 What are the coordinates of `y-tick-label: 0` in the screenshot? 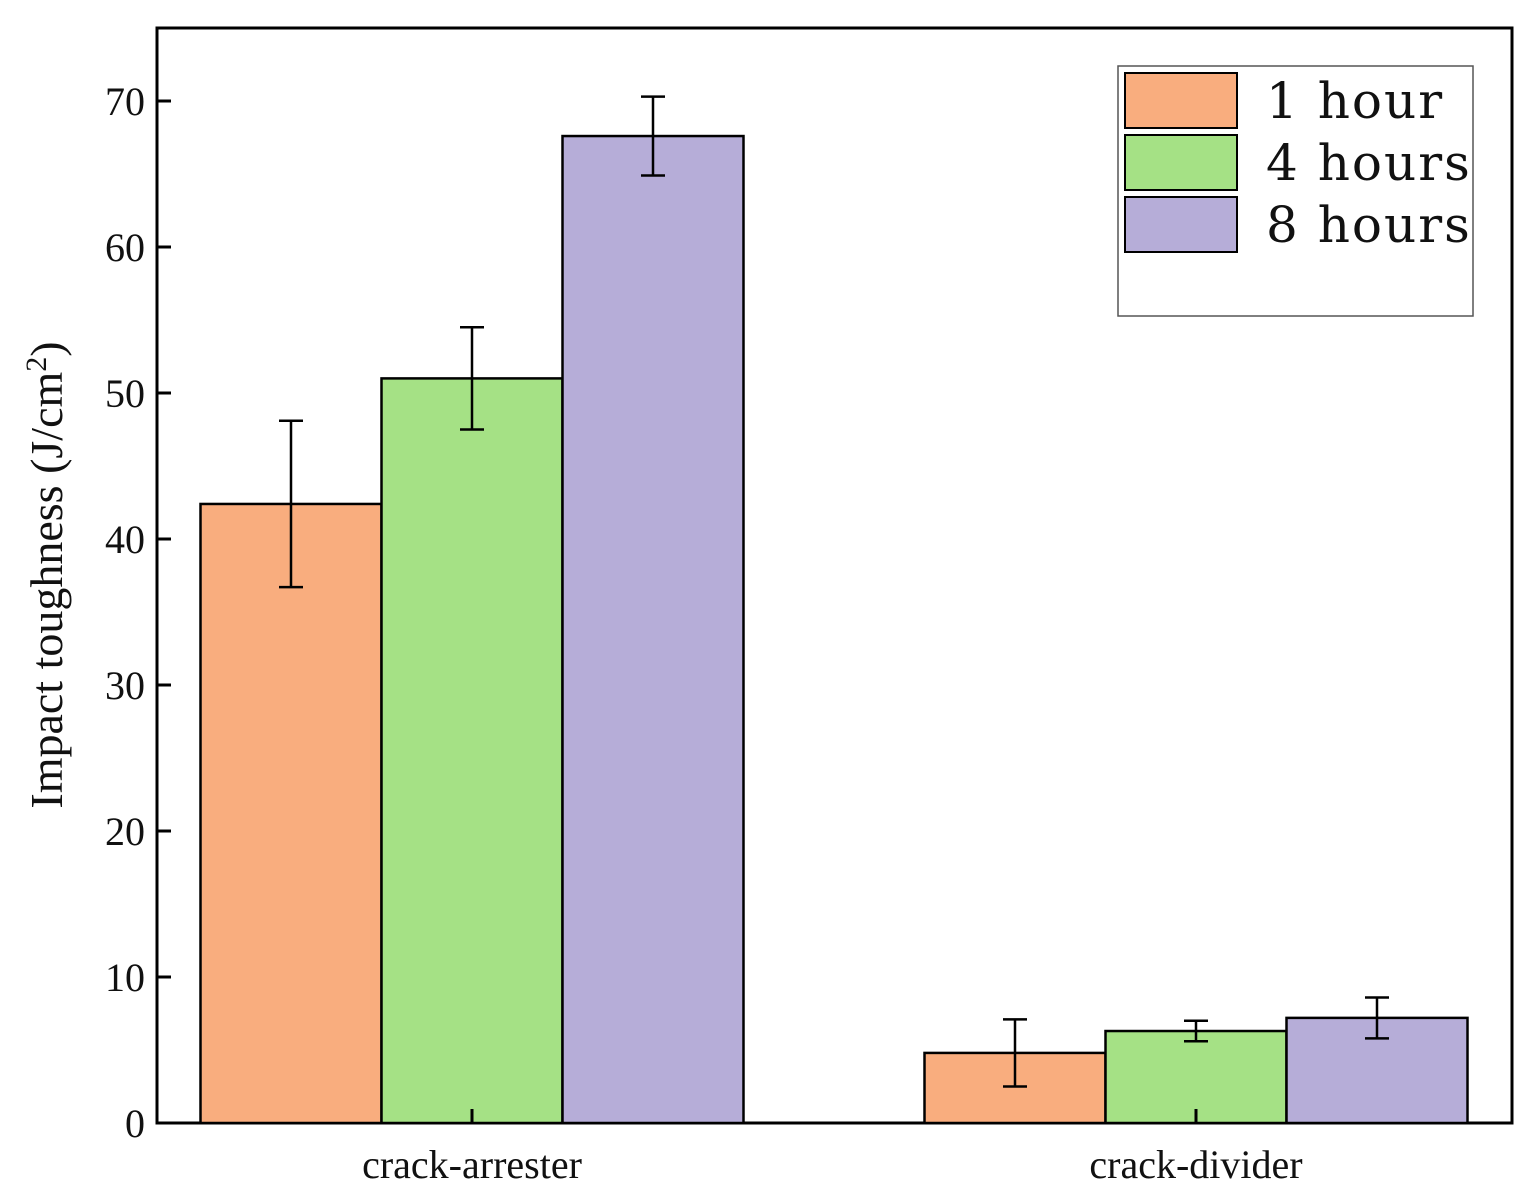 It's located at (135, 1123).